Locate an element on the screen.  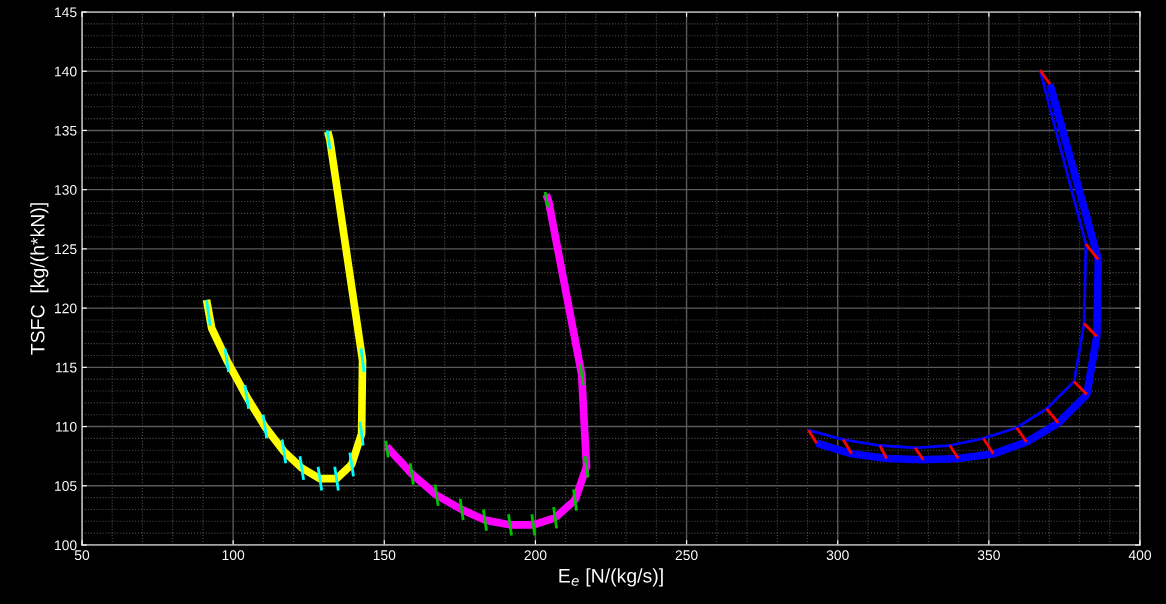
x-tick-label: 350 is located at coordinates (988, 555).